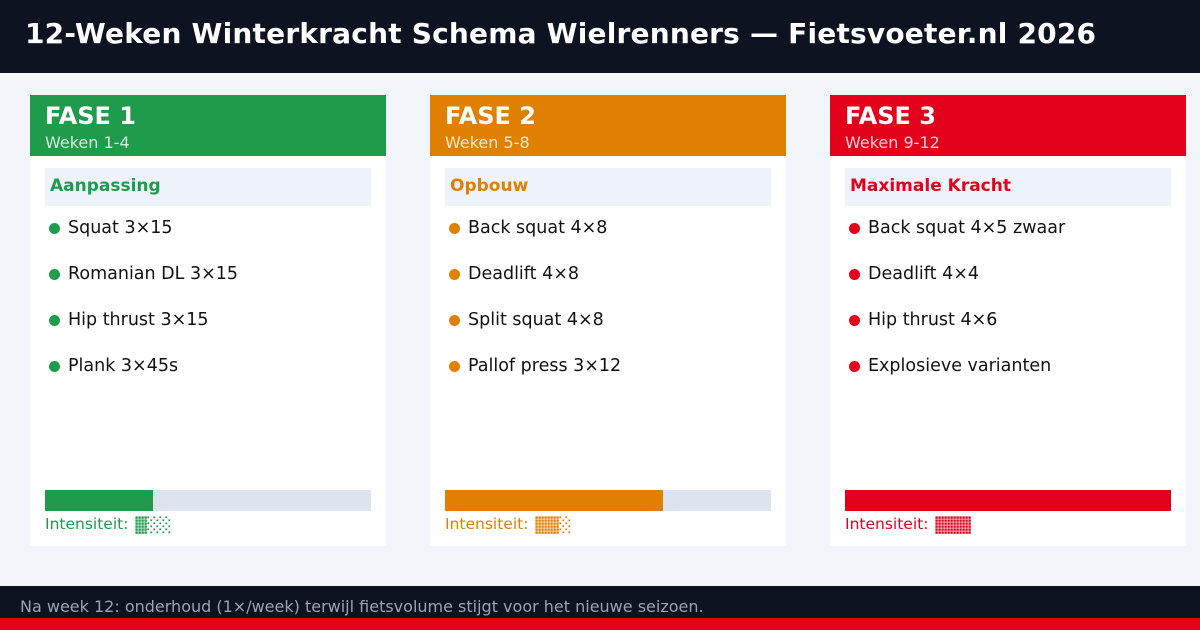 Image resolution: width=1200 pixels, height=630 pixels. I want to click on exercise-label: Back squat 4×5 zwaar, so click(967, 228).